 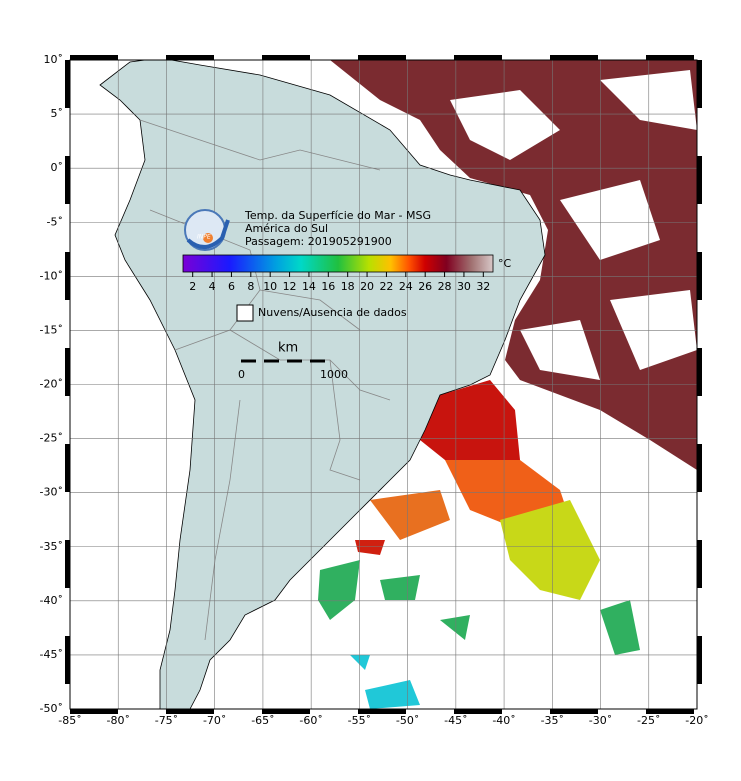 I want to click on legend-label: Nuvens/Ausencia de dados, so click(x=332, y=312).